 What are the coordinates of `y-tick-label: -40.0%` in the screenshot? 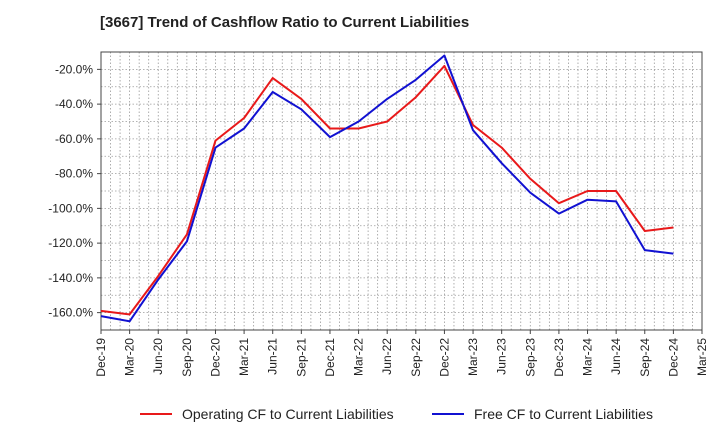 It's located at (74, 104).